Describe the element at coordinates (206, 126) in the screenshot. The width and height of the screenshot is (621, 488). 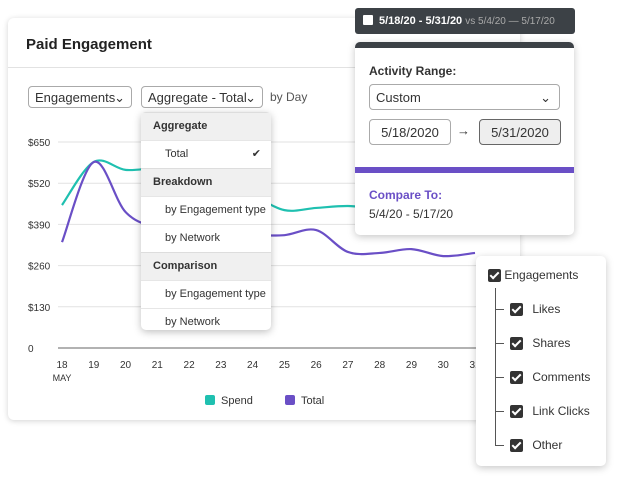
I see `menu-heading: Aggregate` at that location.